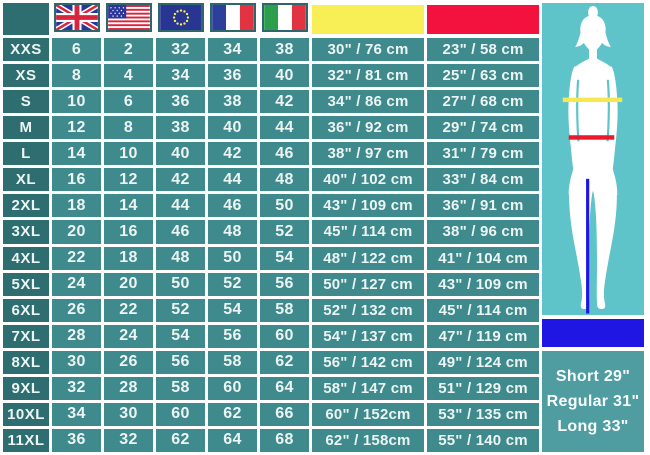 This screenshot has height=455, width=650. Describe the element at coordinates (180, 440) in the screenshot. I see `size-value: 62` at that location.